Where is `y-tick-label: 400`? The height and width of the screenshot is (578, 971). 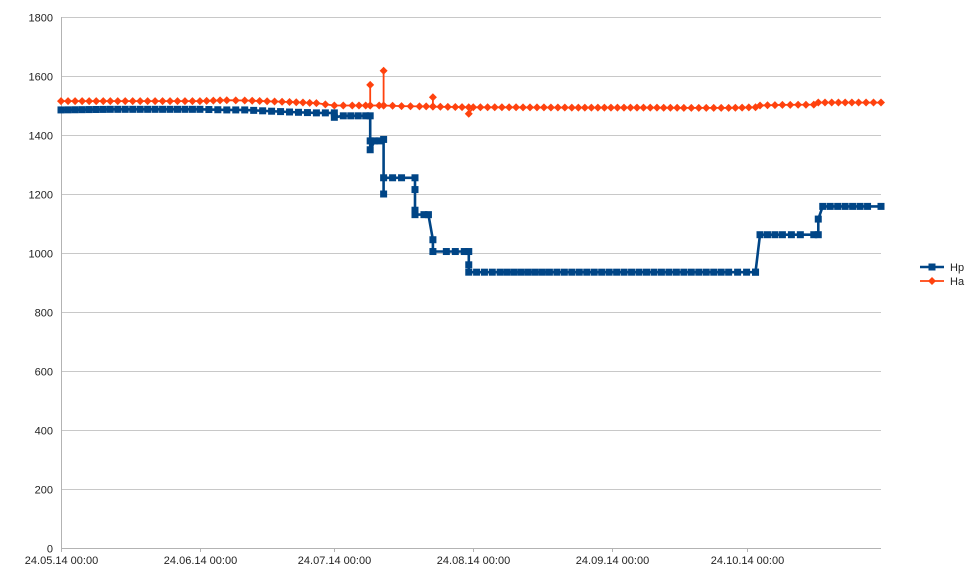 y-tick-label: 400 is located at coordinates (44, 432).